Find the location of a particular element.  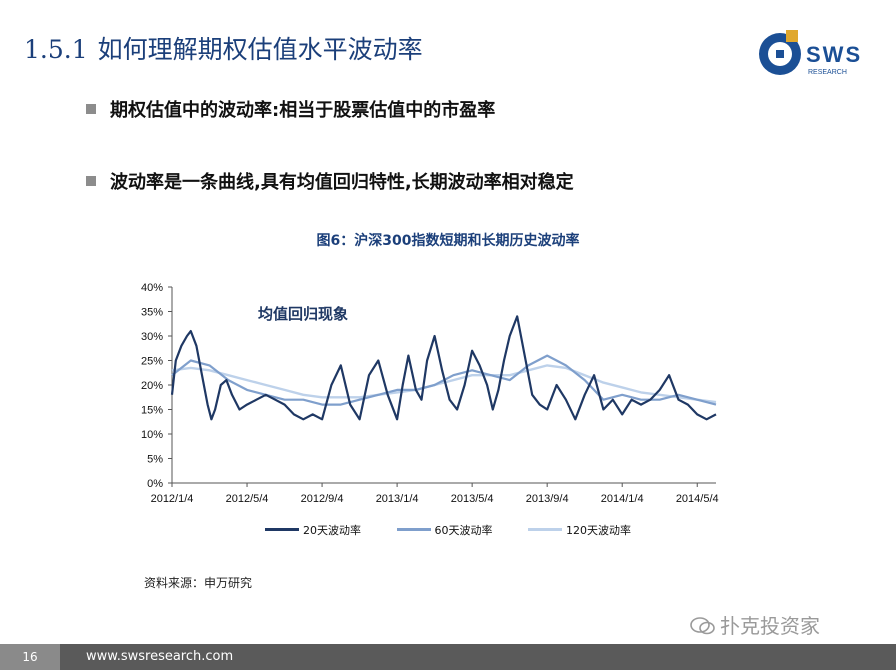

y-tick-label: 25% is located at coordinates (152, 362).